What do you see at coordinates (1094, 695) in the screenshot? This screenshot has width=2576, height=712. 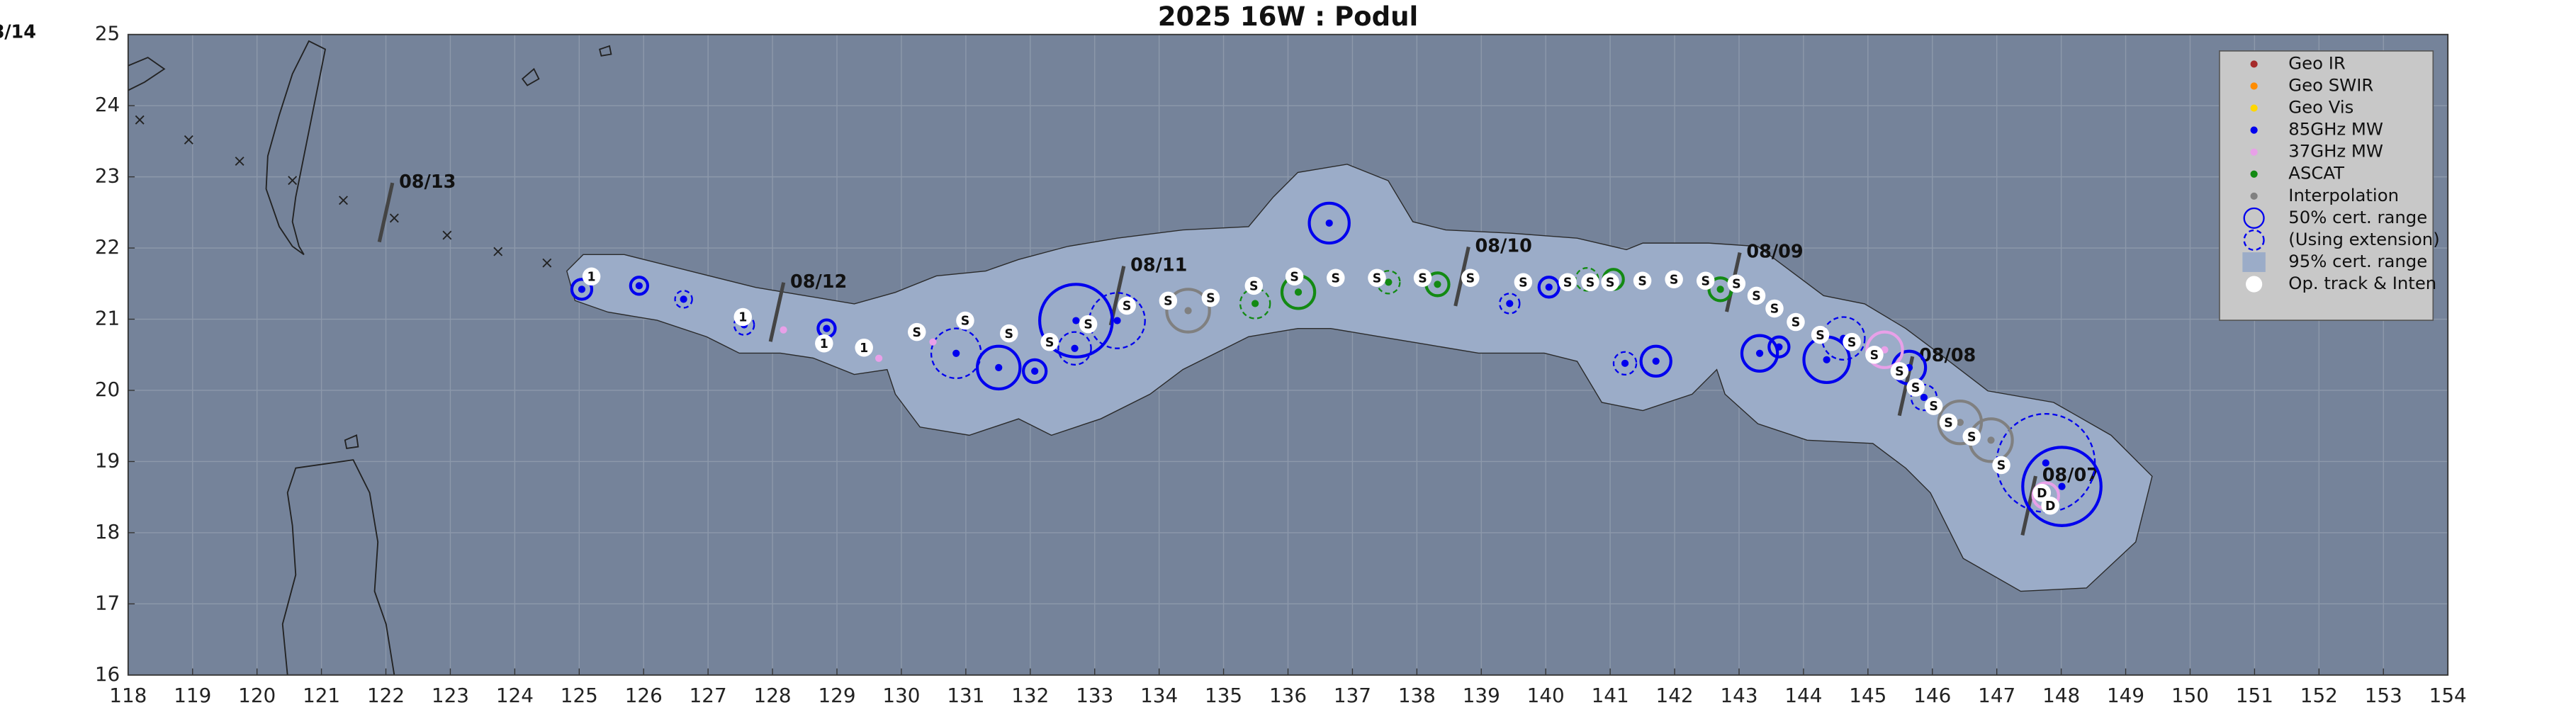 I see `x-tick-label: 133` at bounding box center [1094, 695].